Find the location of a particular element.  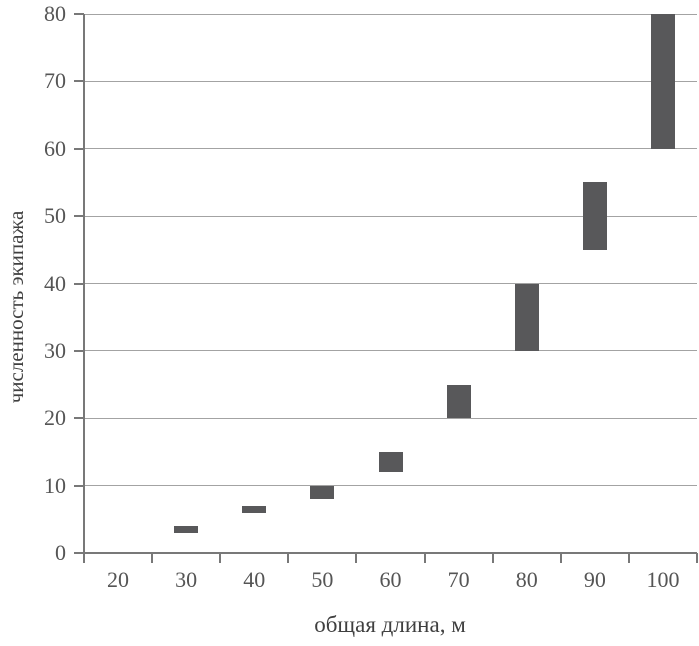

y-tick-label-70: 70 is located at coordinates (55, 81).